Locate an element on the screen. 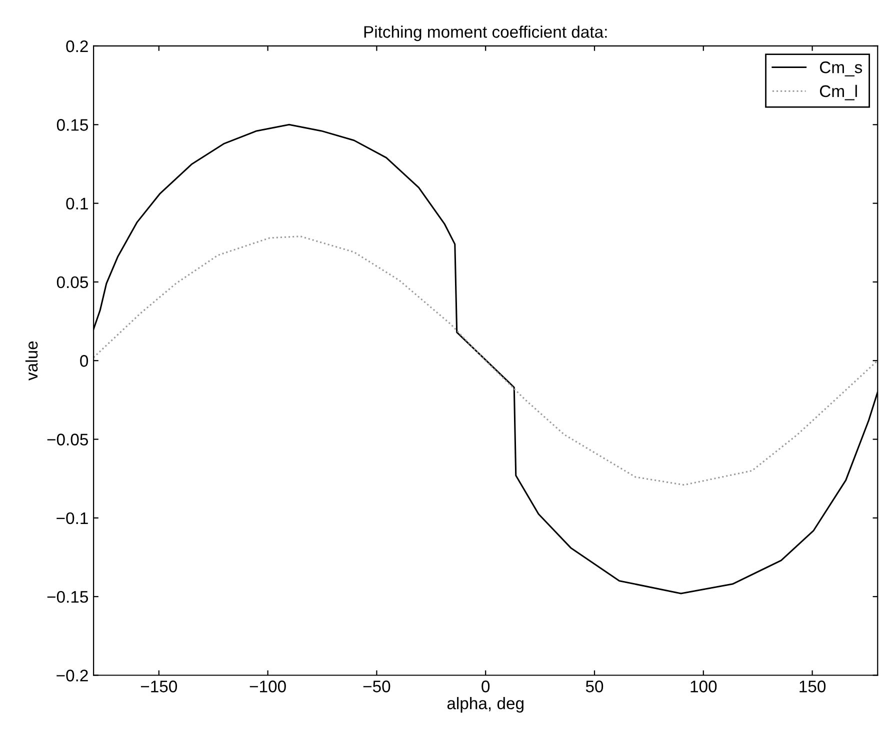 The height and width of the screenshot is (730, 891). x-tick-label: 100 is located at coordinates (703, 686).